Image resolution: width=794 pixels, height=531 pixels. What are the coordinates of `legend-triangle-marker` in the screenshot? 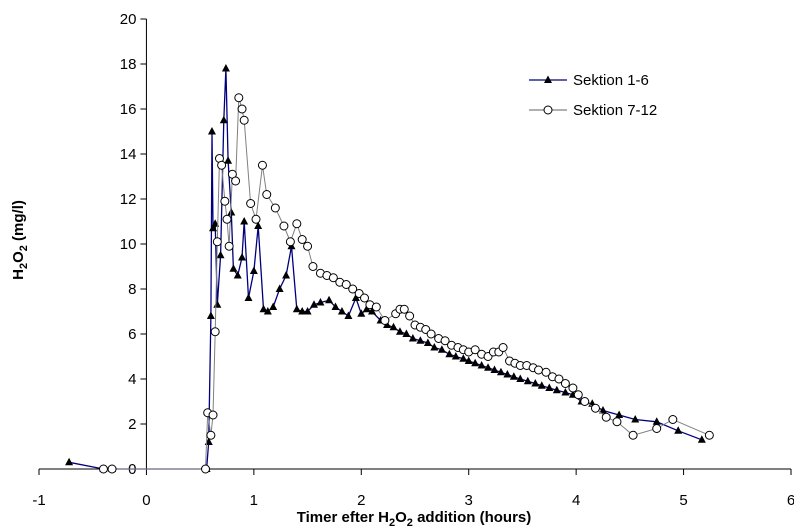 It's located at (548, 79).